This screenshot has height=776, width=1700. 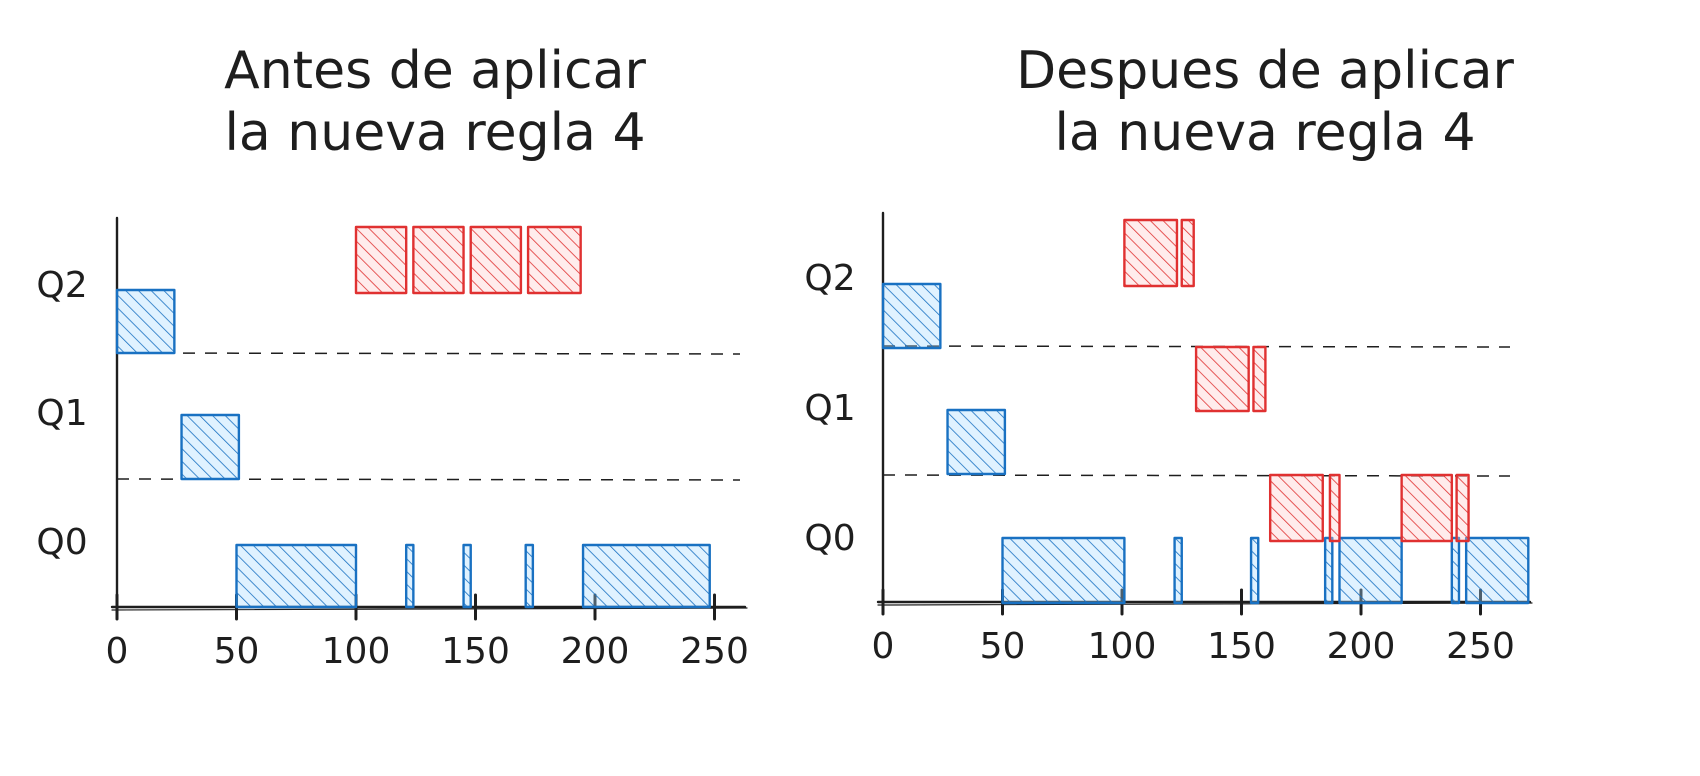 What do you see at coordinates (1122, 646) in the screenshot?
I see `x-tick-label-after-100: 100` at bounding box center [1122, 646].